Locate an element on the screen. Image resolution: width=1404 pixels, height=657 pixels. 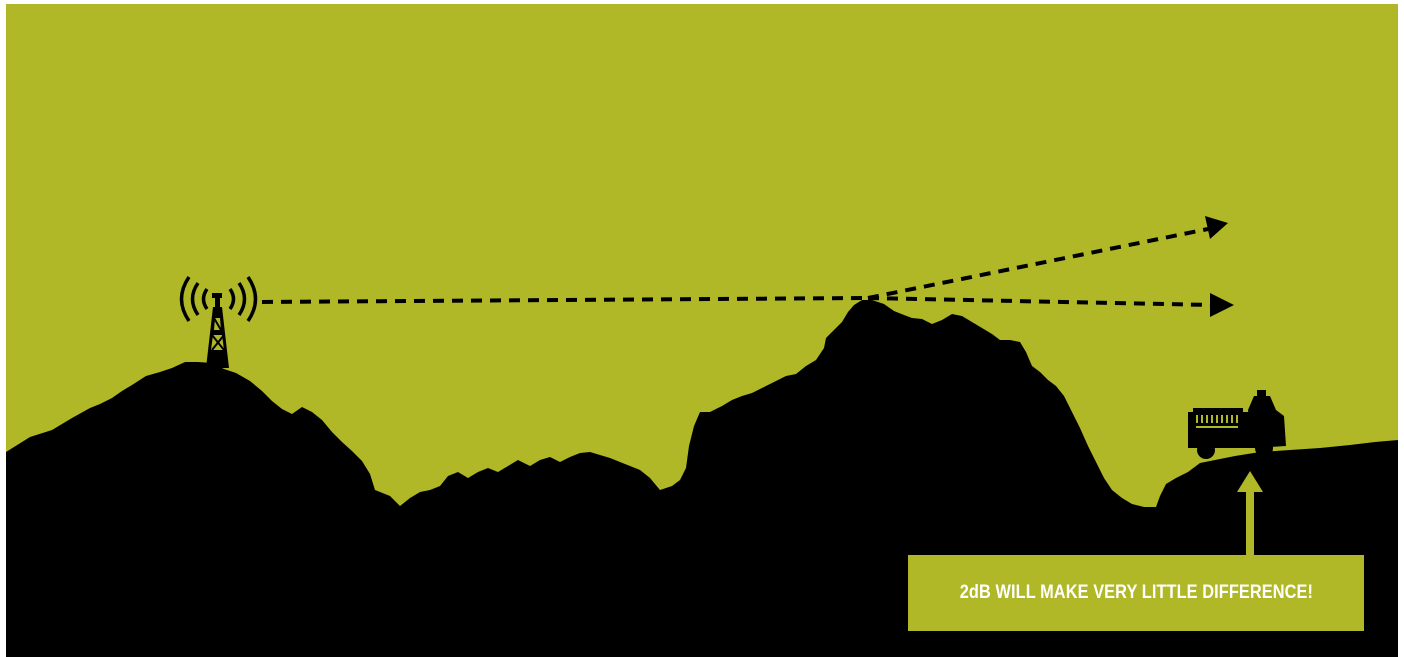
frame-left is located at coordinates (3, 328).